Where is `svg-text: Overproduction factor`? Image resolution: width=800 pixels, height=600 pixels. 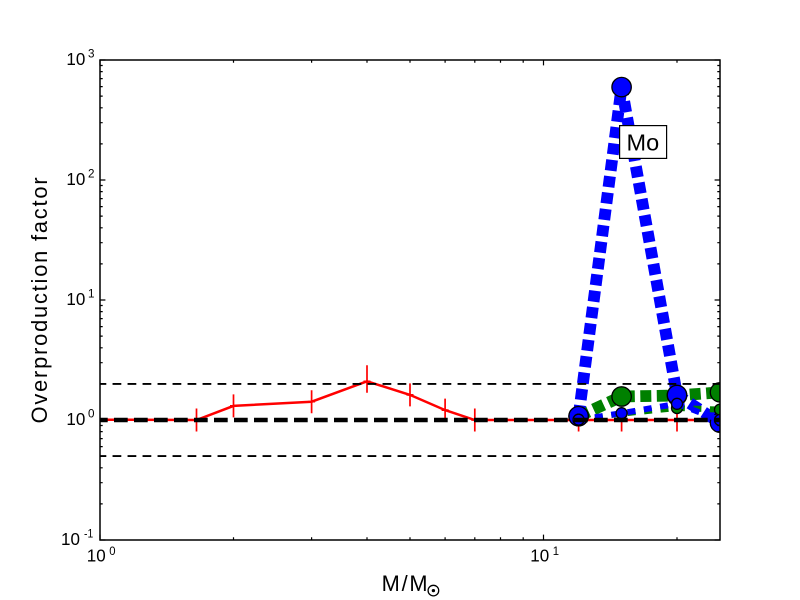 svg-text: Overproduction factor is located at coordinates (39, 300).